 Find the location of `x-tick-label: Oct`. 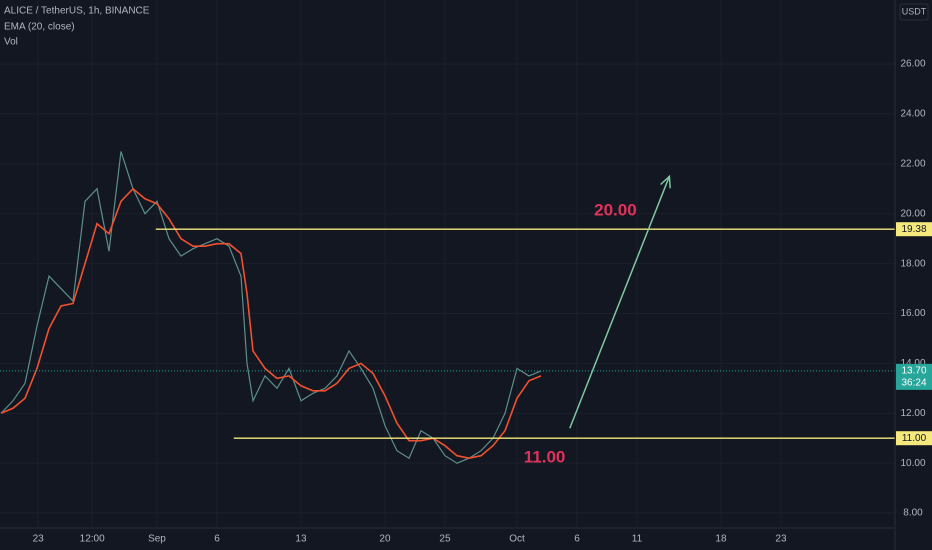

x-tick-label: Oct is located at coordinates (517, 539).